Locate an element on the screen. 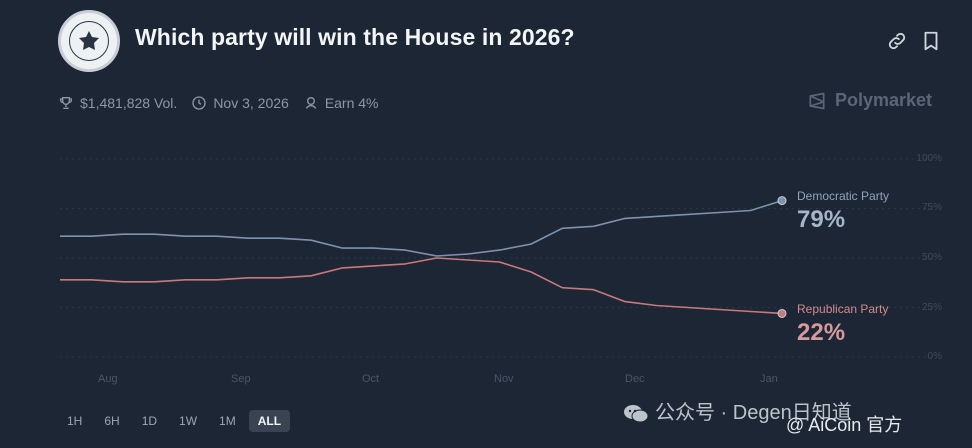 The image size is (972, 448). democratic-series-line is located at coordinates (421, 228).